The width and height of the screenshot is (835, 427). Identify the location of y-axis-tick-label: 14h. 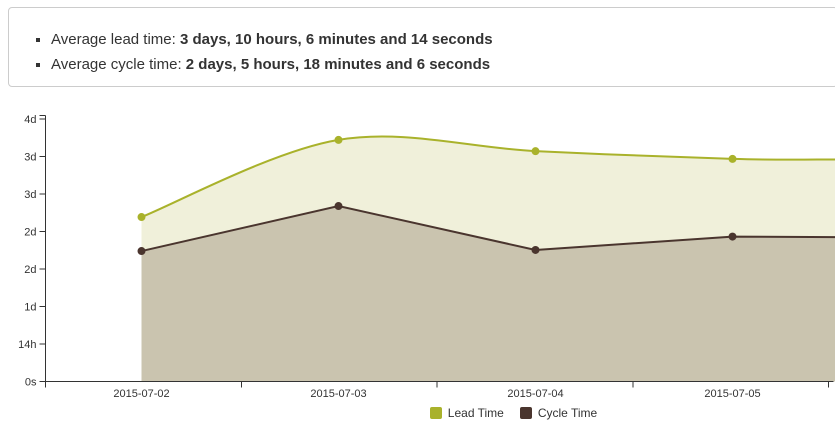
(27, 345).